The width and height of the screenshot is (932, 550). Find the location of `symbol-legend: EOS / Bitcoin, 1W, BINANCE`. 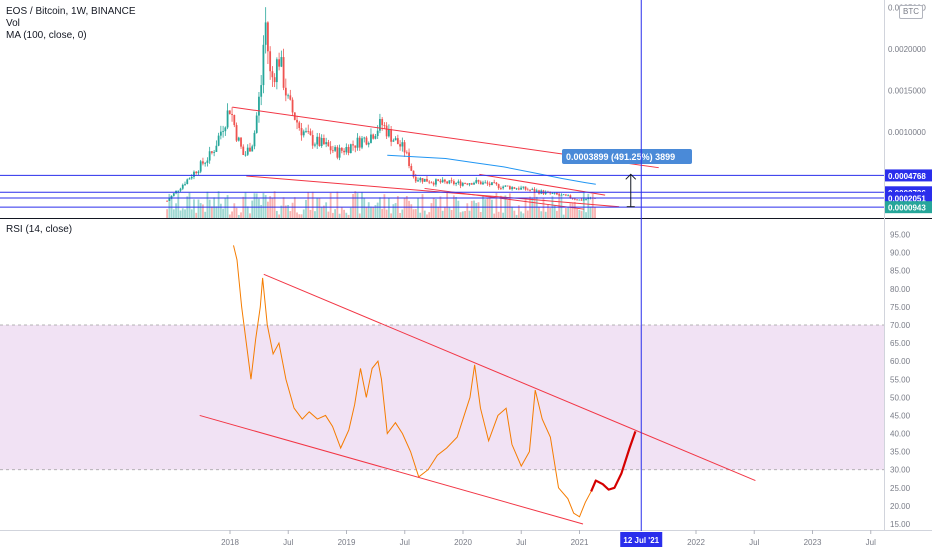

symbol-legend: EOS / Bitcoin, 1W, BINANCE is located at coordinates (71, 11).